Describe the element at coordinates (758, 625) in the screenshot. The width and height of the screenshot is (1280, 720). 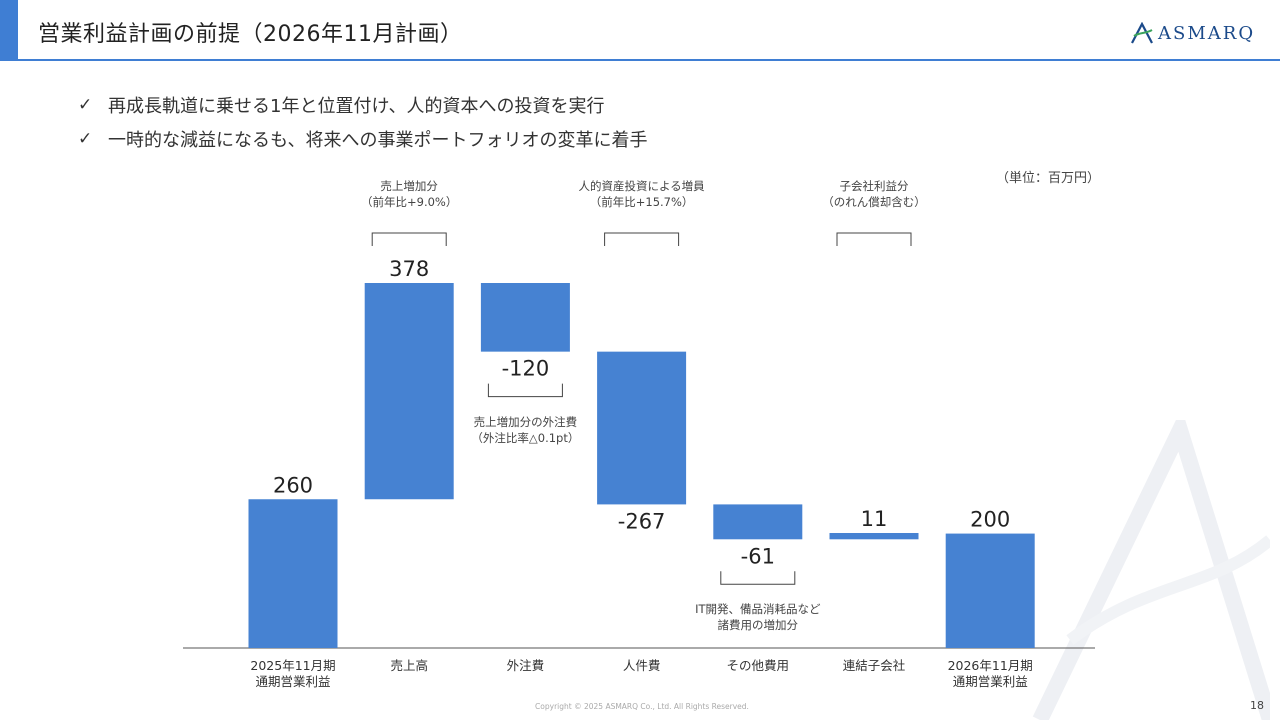
I see `annotation-line: 諸費用の増加分` at that location.